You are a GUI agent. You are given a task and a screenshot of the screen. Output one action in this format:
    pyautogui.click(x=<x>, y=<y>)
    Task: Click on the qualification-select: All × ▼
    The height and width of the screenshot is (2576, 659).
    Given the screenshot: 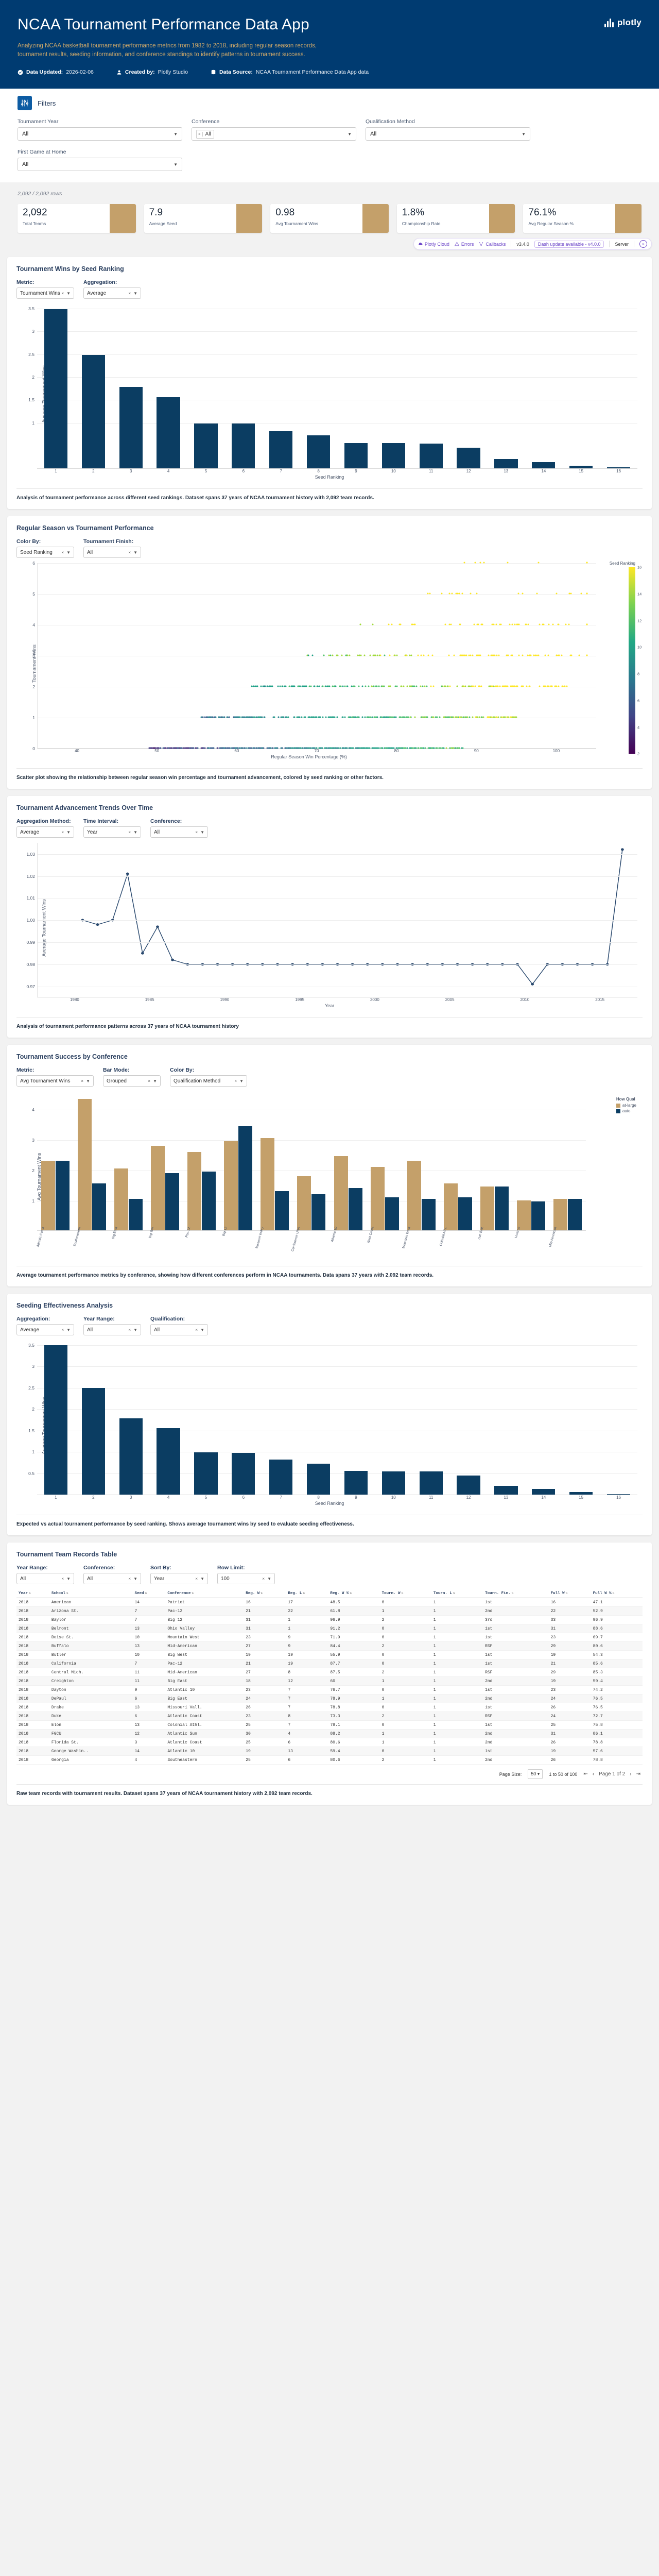 What is the action you would take?
    pyautogui.click(x=179, y=1330)
    